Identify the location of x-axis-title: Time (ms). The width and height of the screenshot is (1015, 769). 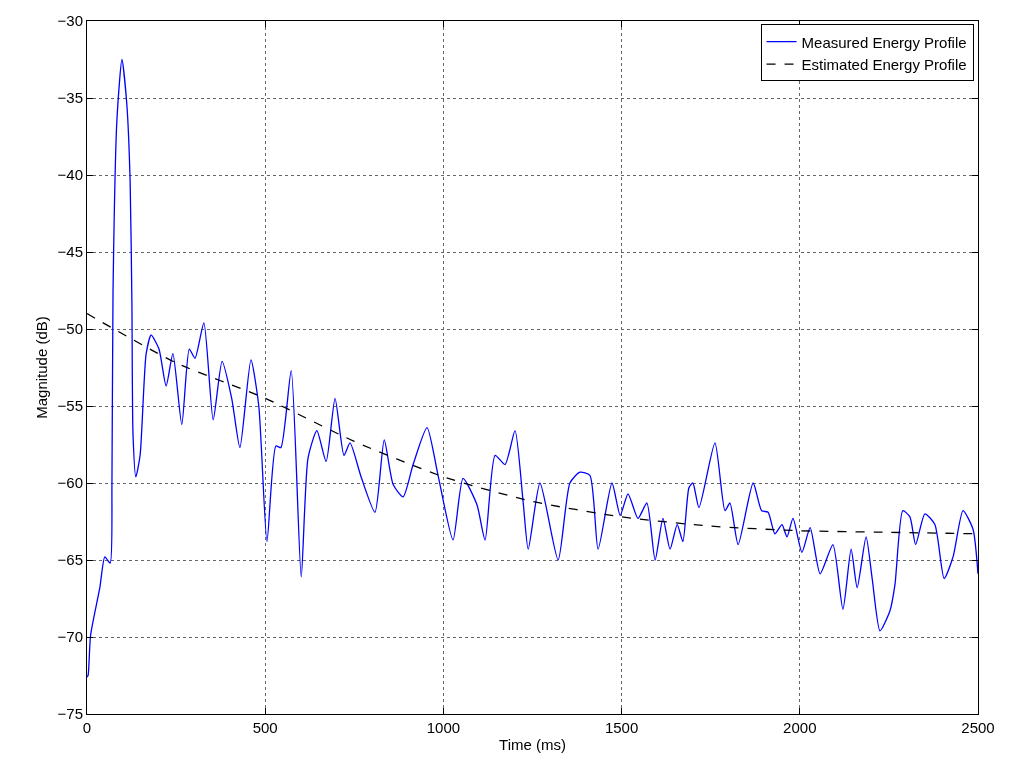
(532, 744).